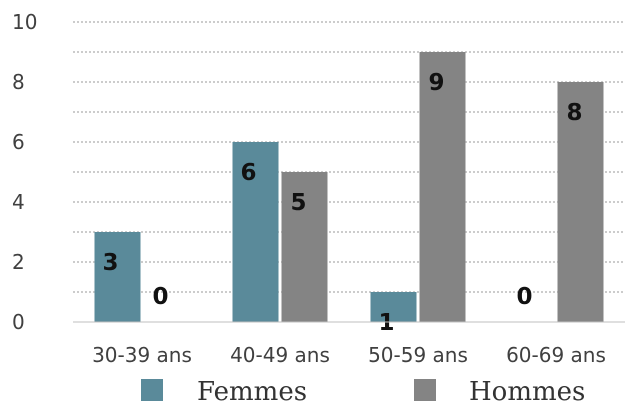 This screenshot has width=629, height=405. Describe the element at coordinates (142, 355) in the screenshot. I see `x-tick-label: 30-39 ans` at that location.